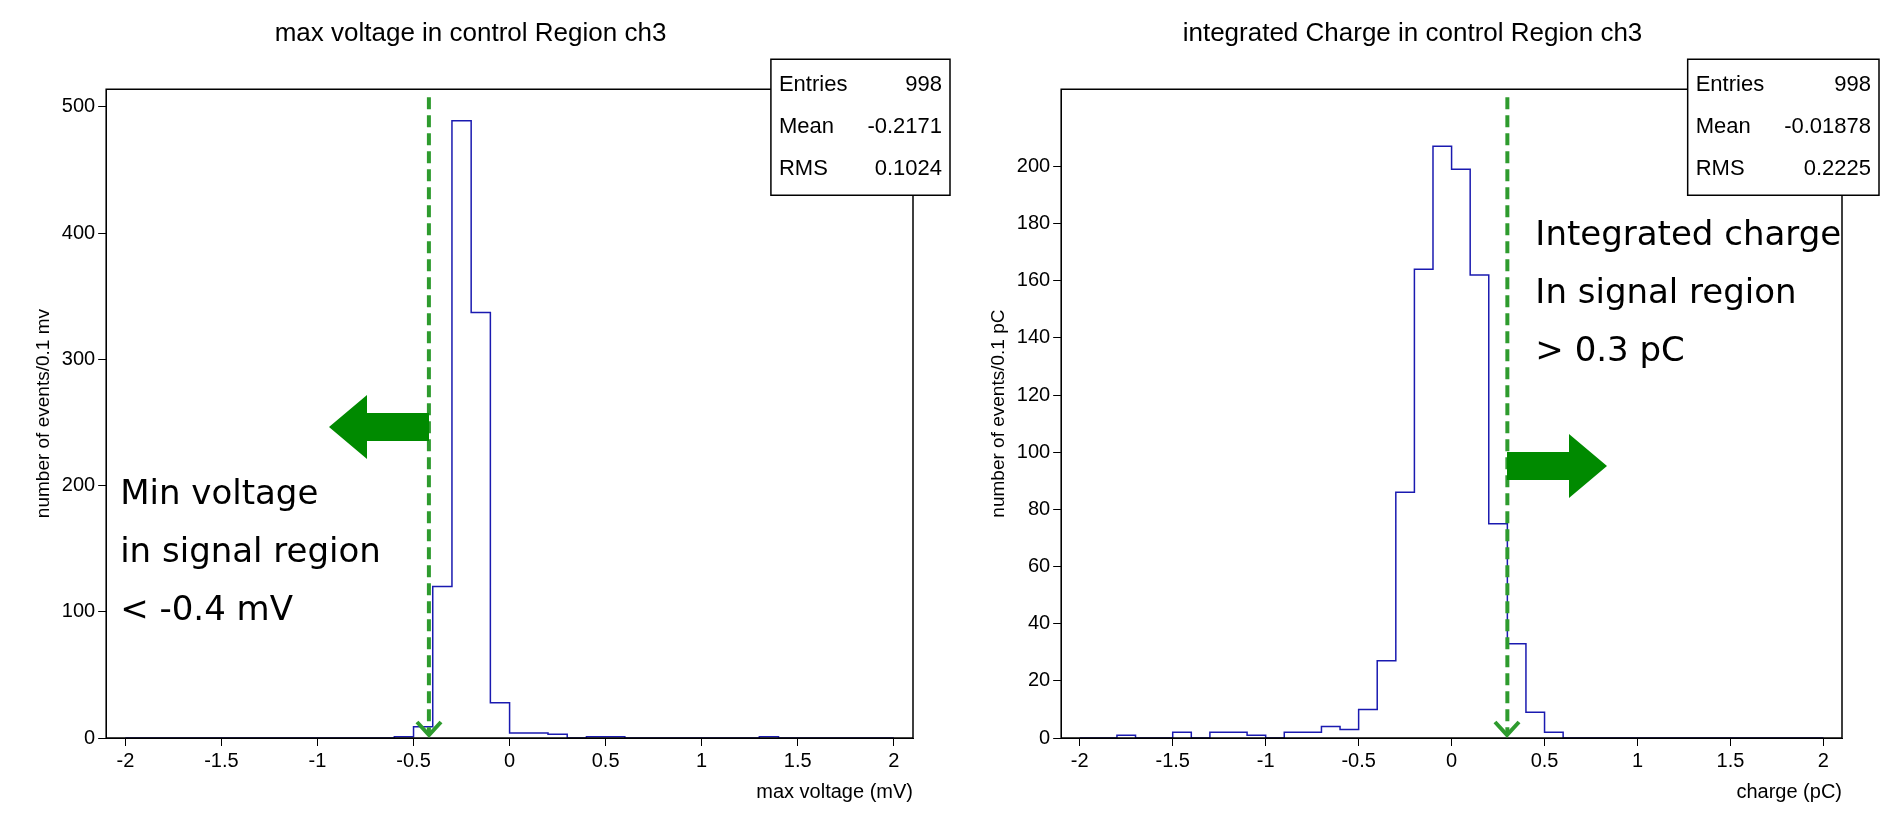 This screenshot has height=820, width=1890. Describe the element at coordinates (1033, 222) in the screenshot. I see `y-tick-label: 180` at that location.